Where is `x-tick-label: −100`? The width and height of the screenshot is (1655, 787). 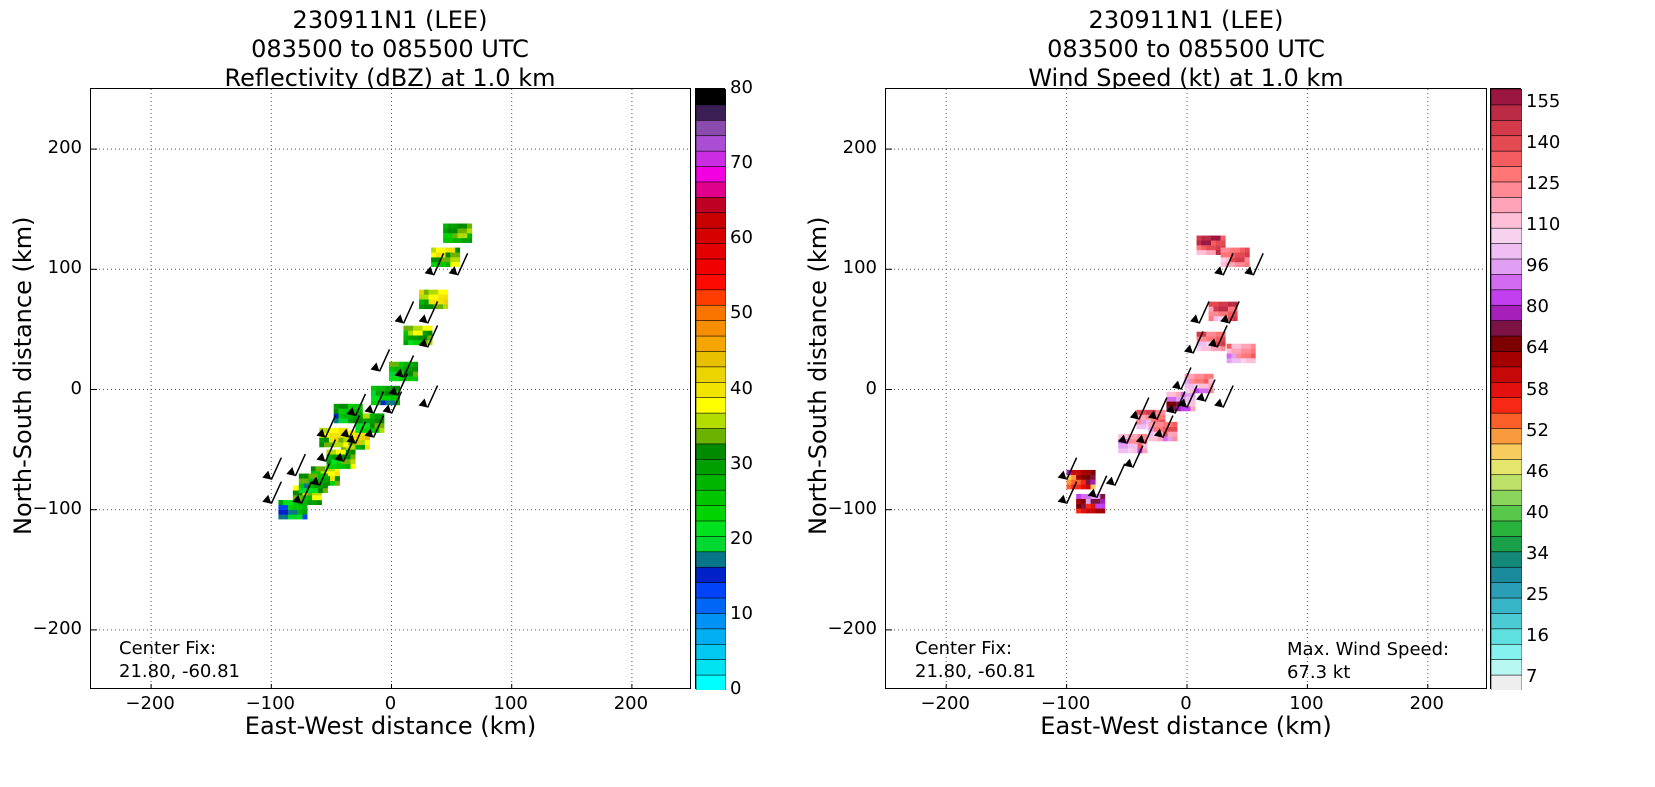 x-tick-label: −100 is located at coordinates (1065, 703).